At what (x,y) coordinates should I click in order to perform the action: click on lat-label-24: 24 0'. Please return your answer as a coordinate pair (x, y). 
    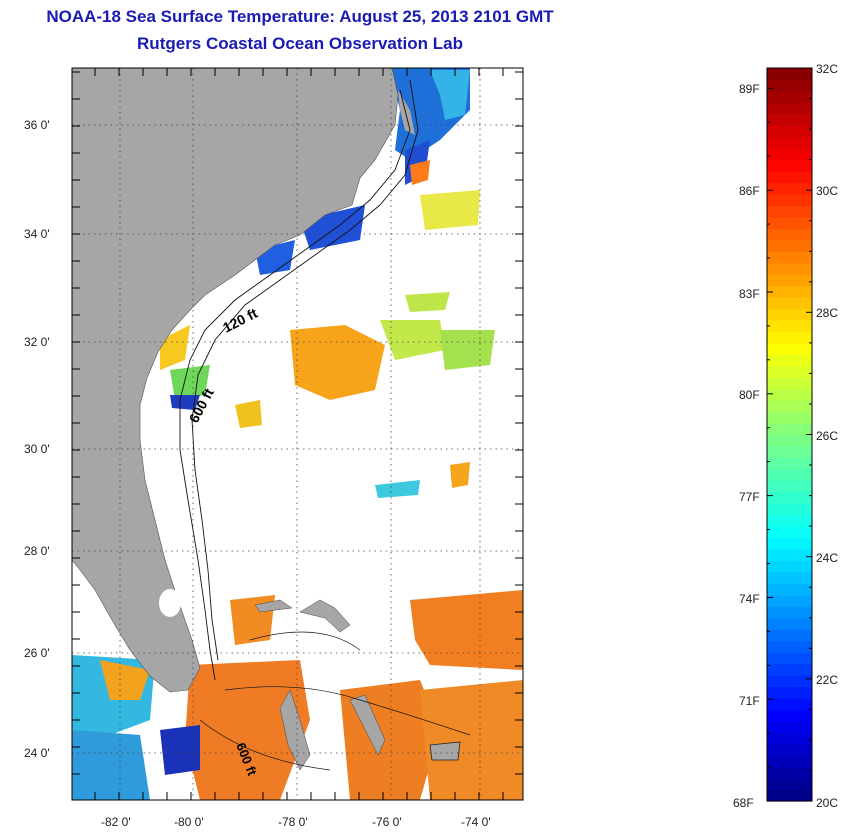
    Looking at the image, I should click on (37, 753).